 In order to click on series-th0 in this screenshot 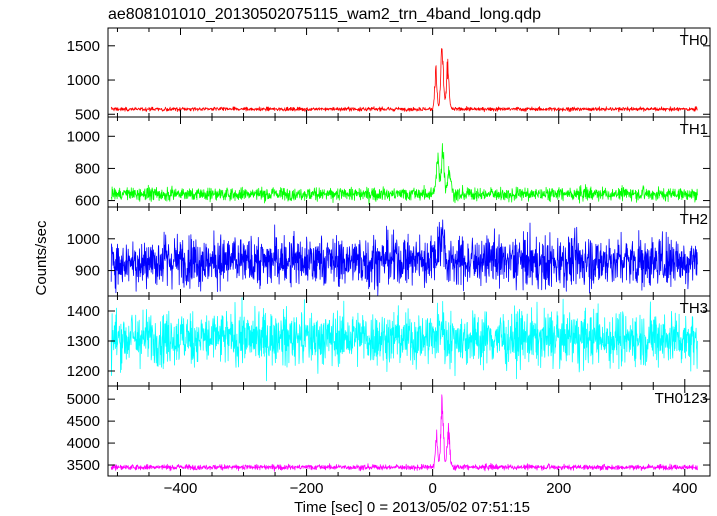, I will do `click(404, 80)`.